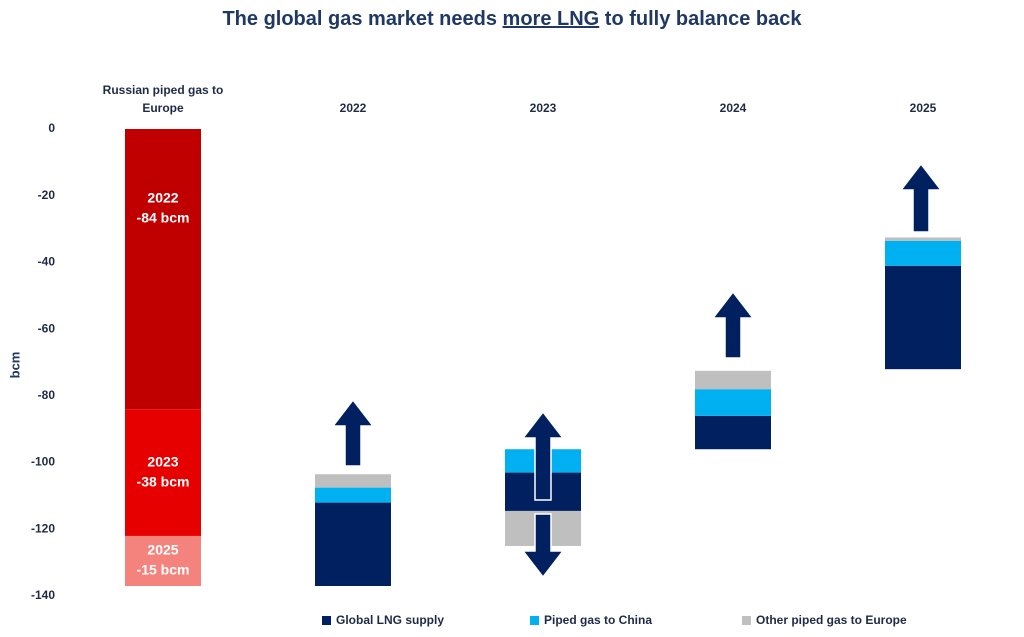  Describe the element at coordinates (47, 395) in the screenshot. I see `y-tick-label: -80` at that location.